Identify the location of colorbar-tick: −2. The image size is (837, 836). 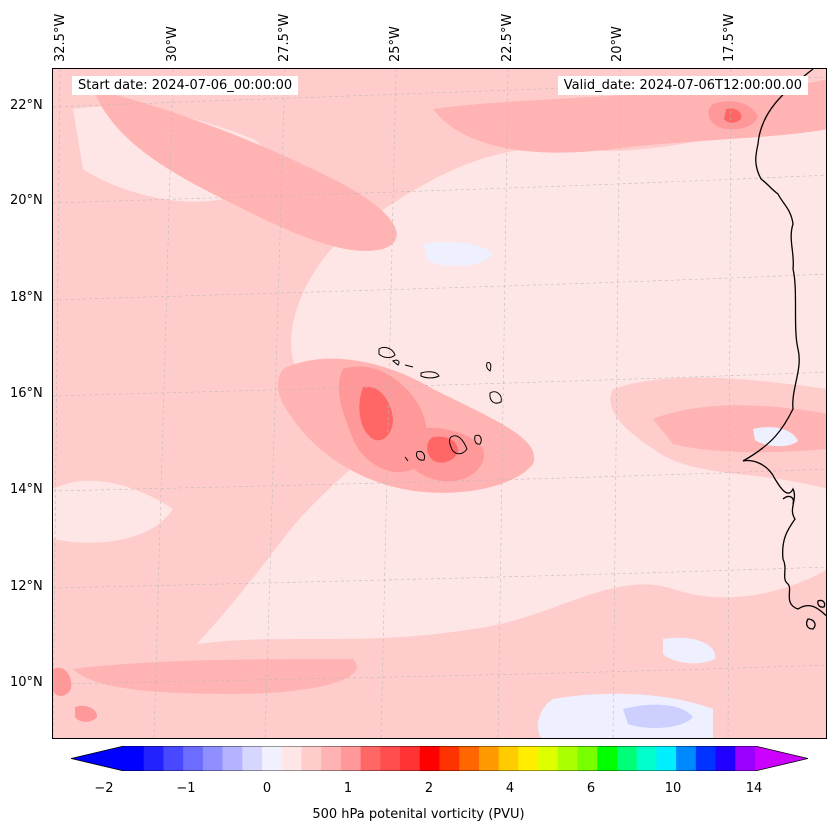
(104, 788).